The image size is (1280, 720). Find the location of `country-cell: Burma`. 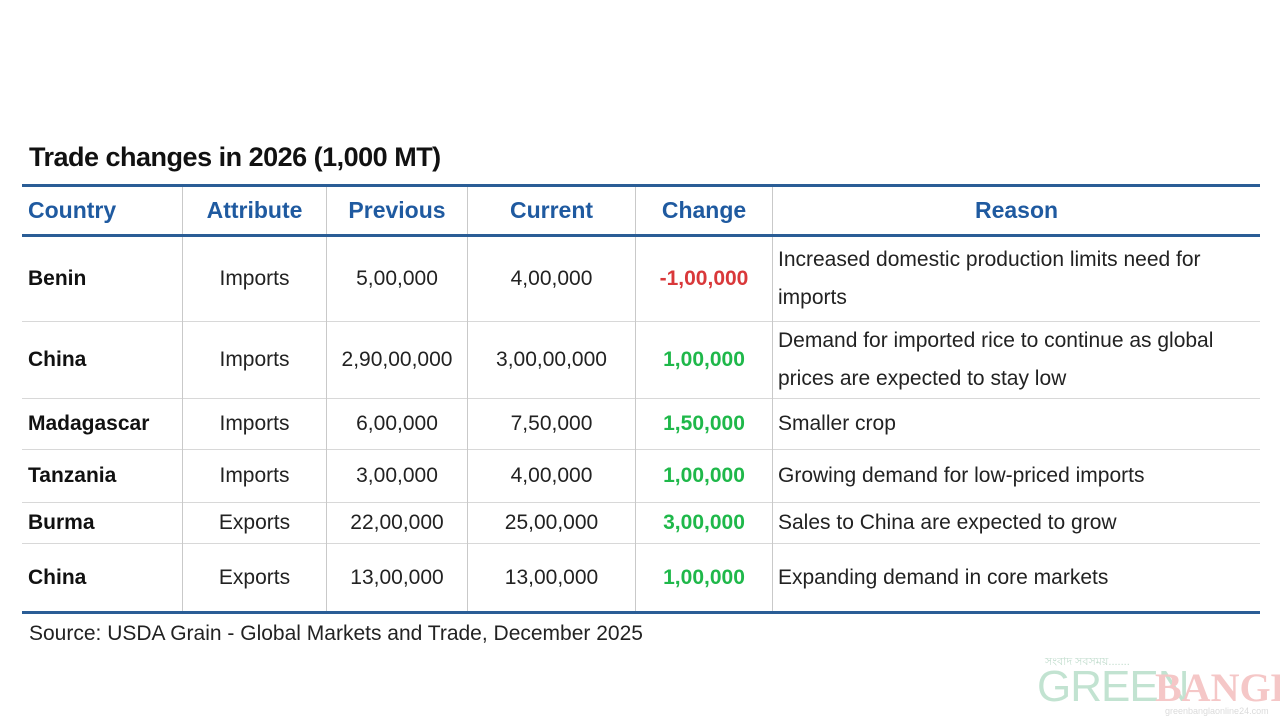

country-cell: Burma is located at coordinates (102, 523).